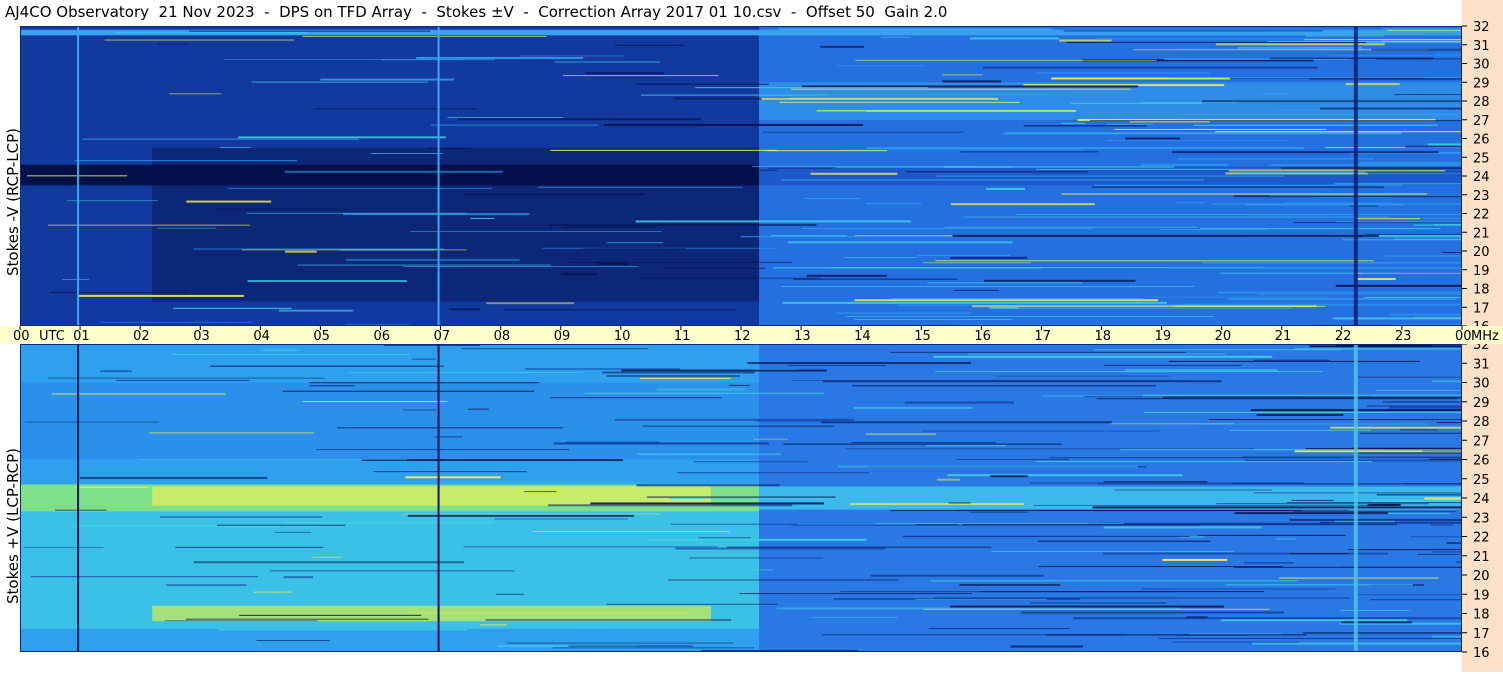 This screenshot has width=1503, height=676. I want to click on time-tick-label: 18, so click(1103, 336).